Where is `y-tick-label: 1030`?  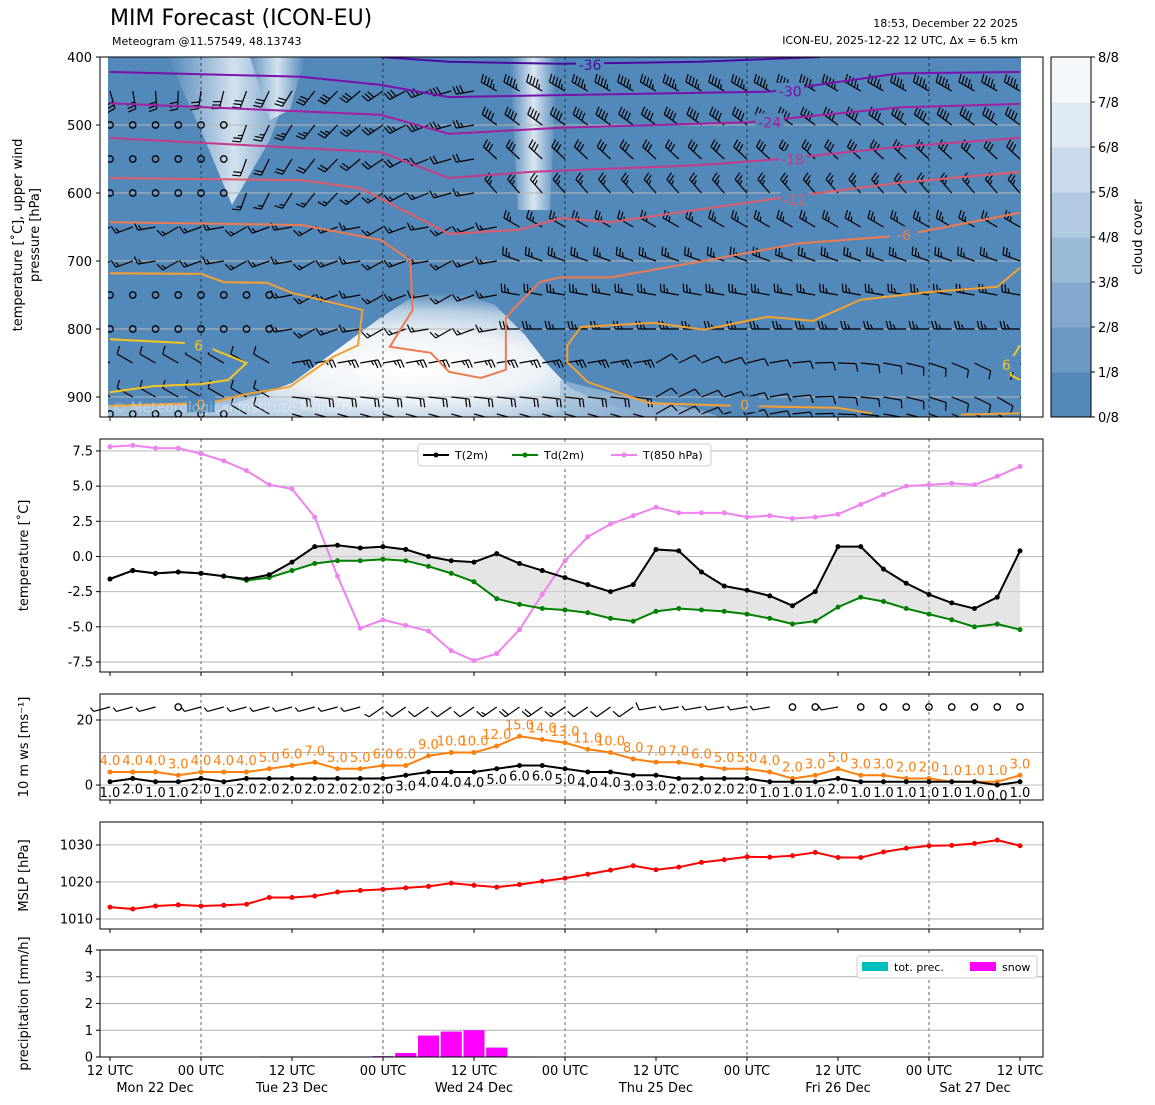 y-tick-label: 1030 is located at coordinates (76, 845).